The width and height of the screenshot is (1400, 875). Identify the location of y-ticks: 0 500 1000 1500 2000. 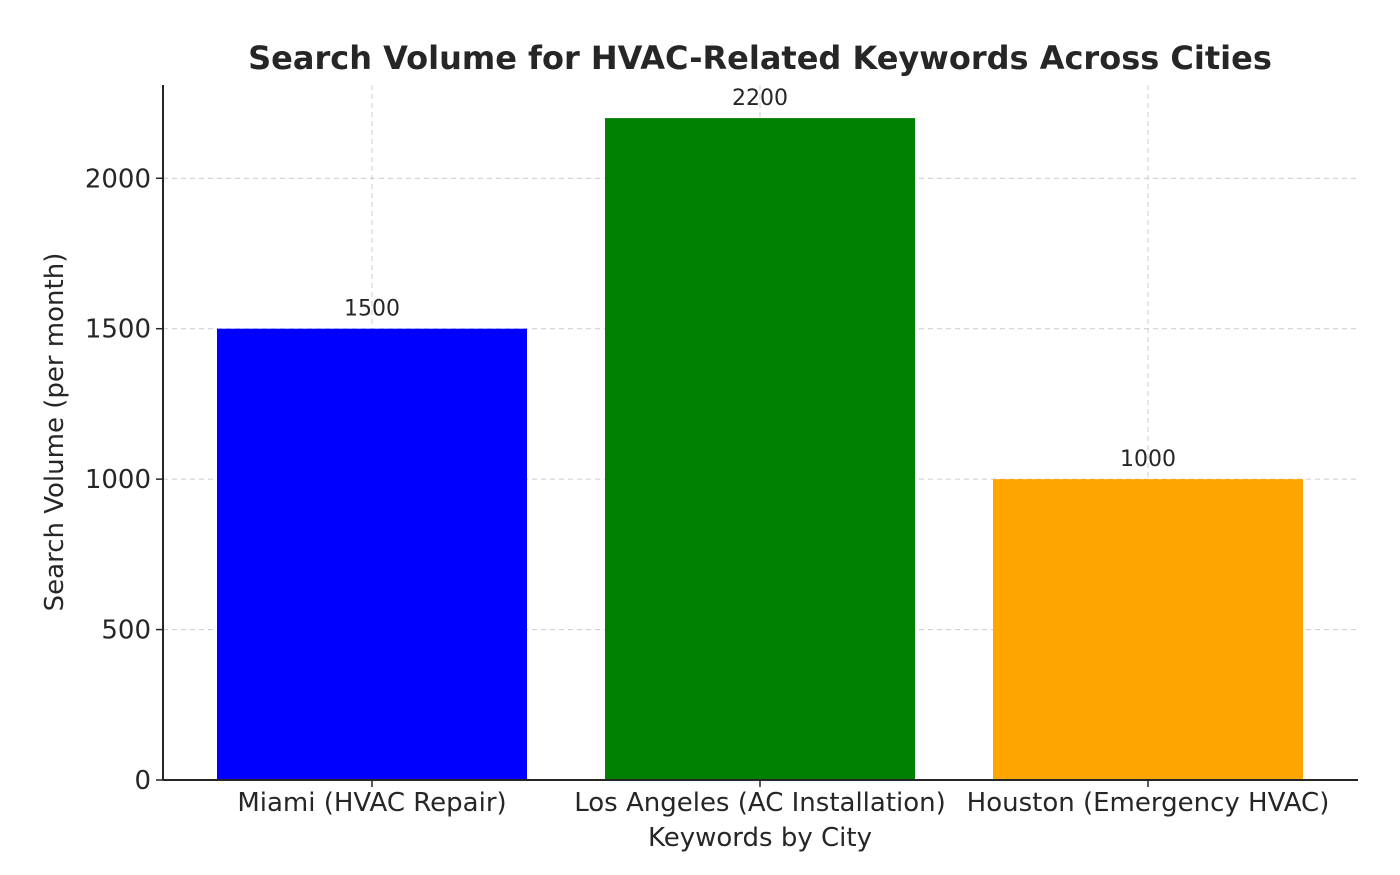
(124, 480).